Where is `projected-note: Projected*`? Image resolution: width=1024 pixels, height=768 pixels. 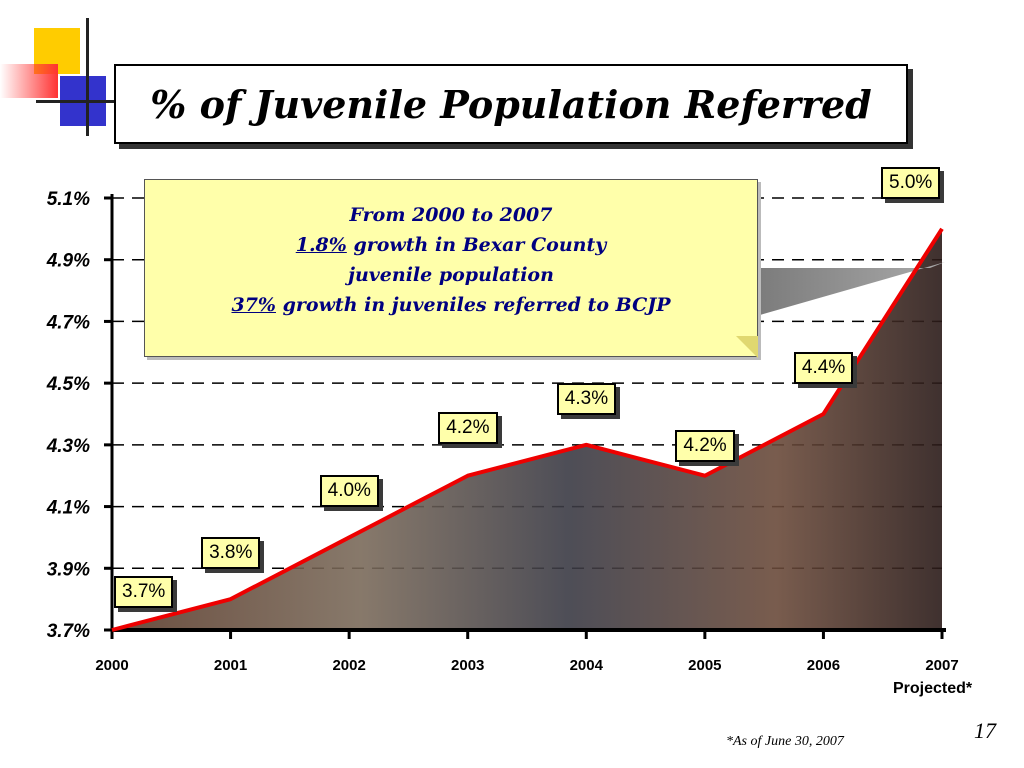
projected-note: Projected* is located at coordinates (933, 688).